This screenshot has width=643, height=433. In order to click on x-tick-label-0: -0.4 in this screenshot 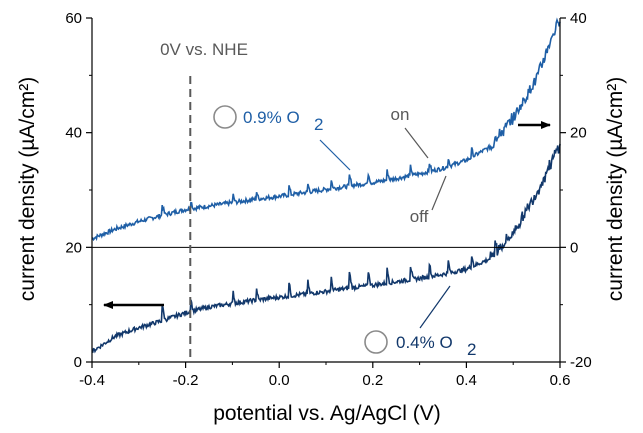, I will do `click(92, 380)`.